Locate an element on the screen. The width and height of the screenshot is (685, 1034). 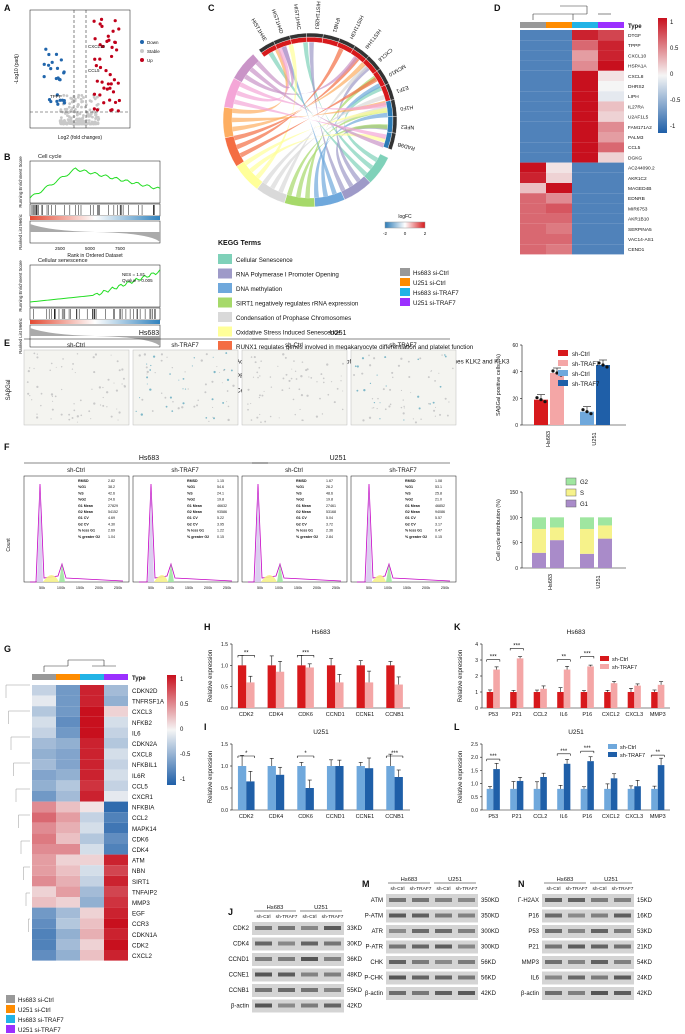
kegg-swatch is located at coordinates (225, 331).